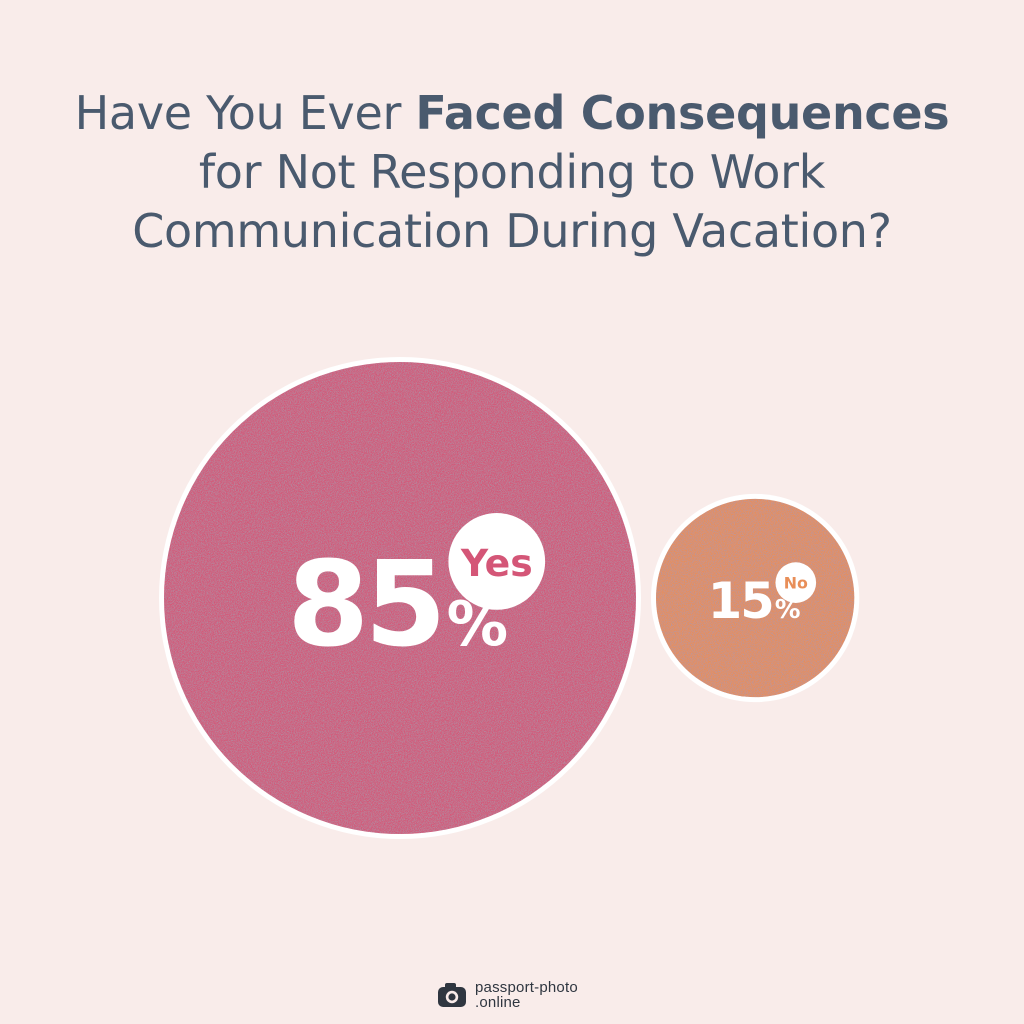 Image resolution: width=1024 pixels, height=1024 pixels. I want to click on camera-icon, so click(452, 995).